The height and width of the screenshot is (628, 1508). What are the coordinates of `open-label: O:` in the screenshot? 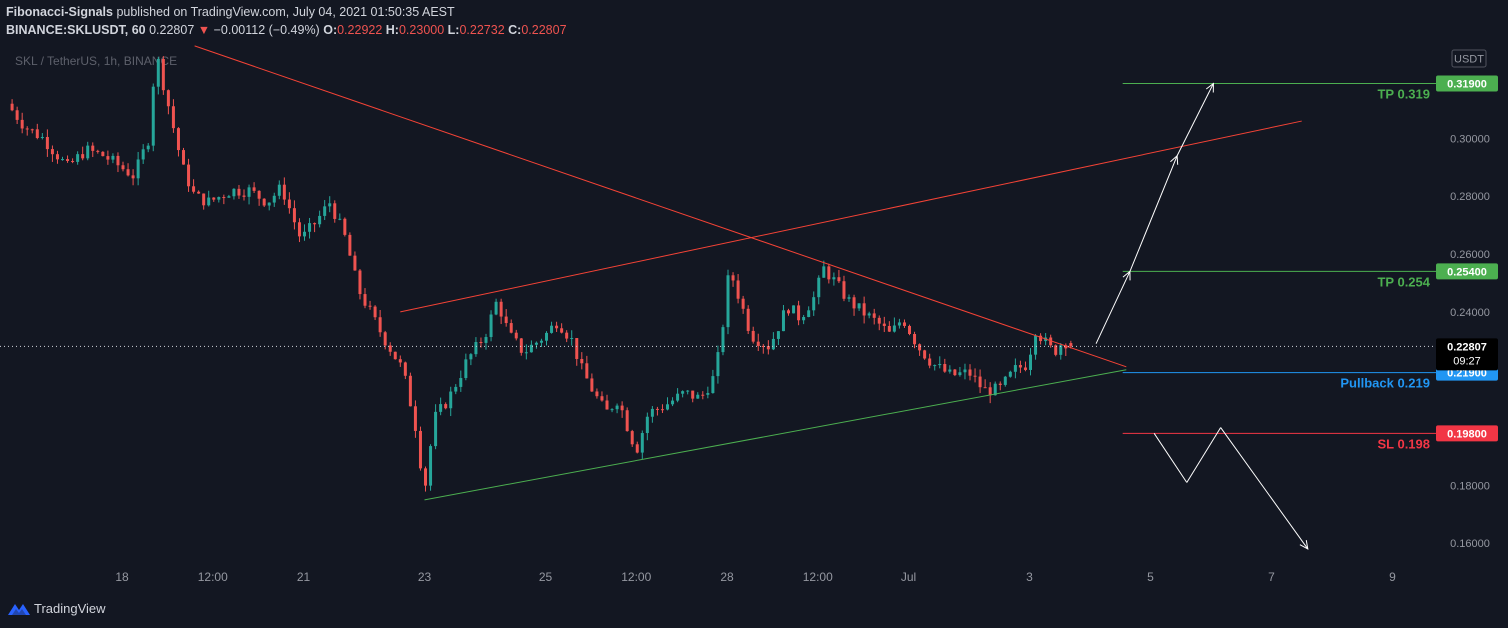 It's located at (330, 30).